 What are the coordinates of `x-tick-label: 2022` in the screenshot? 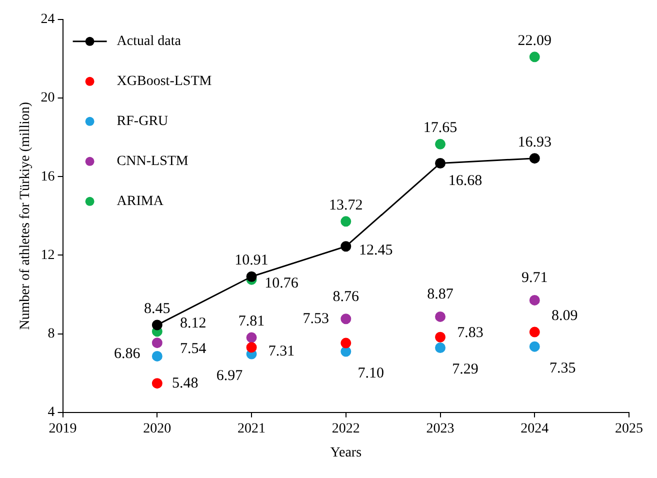 It's located at (346, 428).